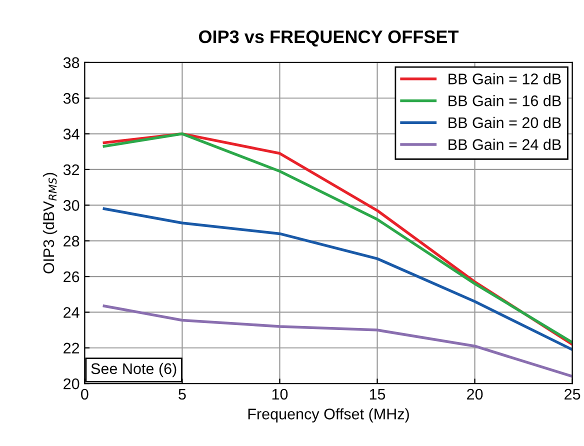  I want to click on x-tick-label: 25, so click(572, 394).